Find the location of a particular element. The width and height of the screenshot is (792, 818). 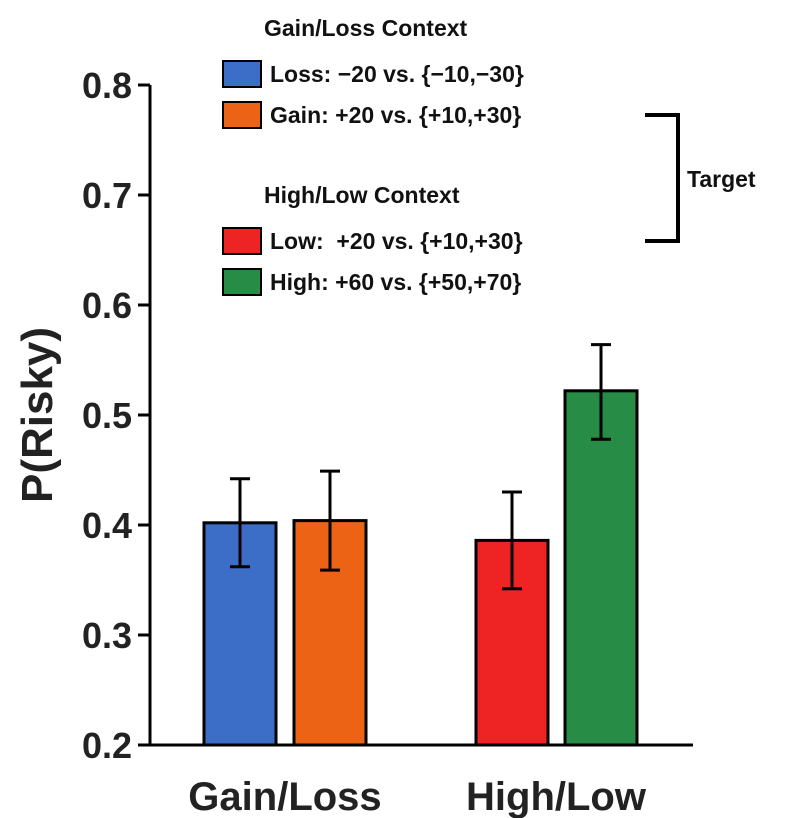

legend-item-label: Gain: +20 vs. {+10,+30} is located at coordinates (395, 115).